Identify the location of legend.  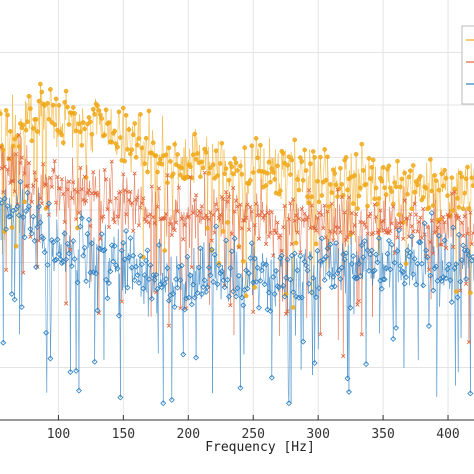
(468, 65).